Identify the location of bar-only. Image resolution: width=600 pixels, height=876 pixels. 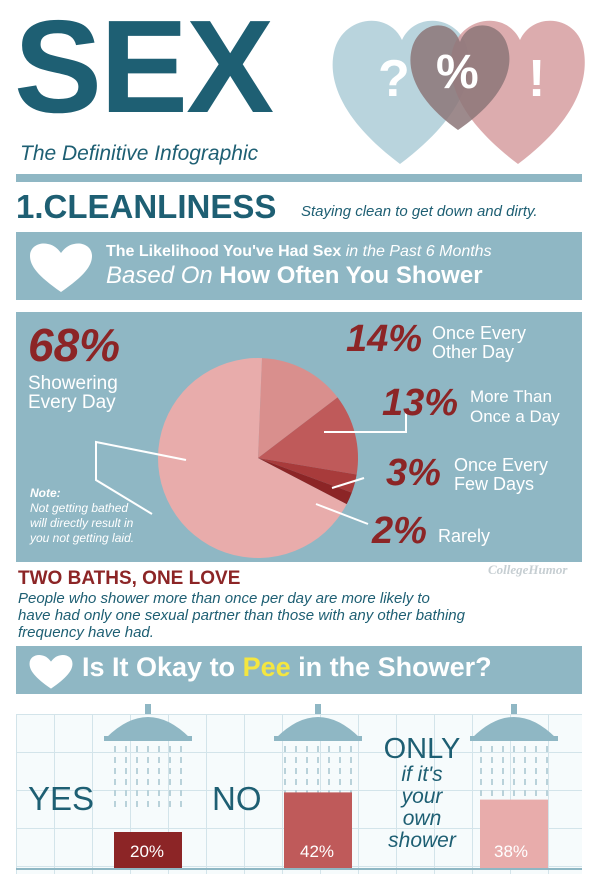
(514, 833).